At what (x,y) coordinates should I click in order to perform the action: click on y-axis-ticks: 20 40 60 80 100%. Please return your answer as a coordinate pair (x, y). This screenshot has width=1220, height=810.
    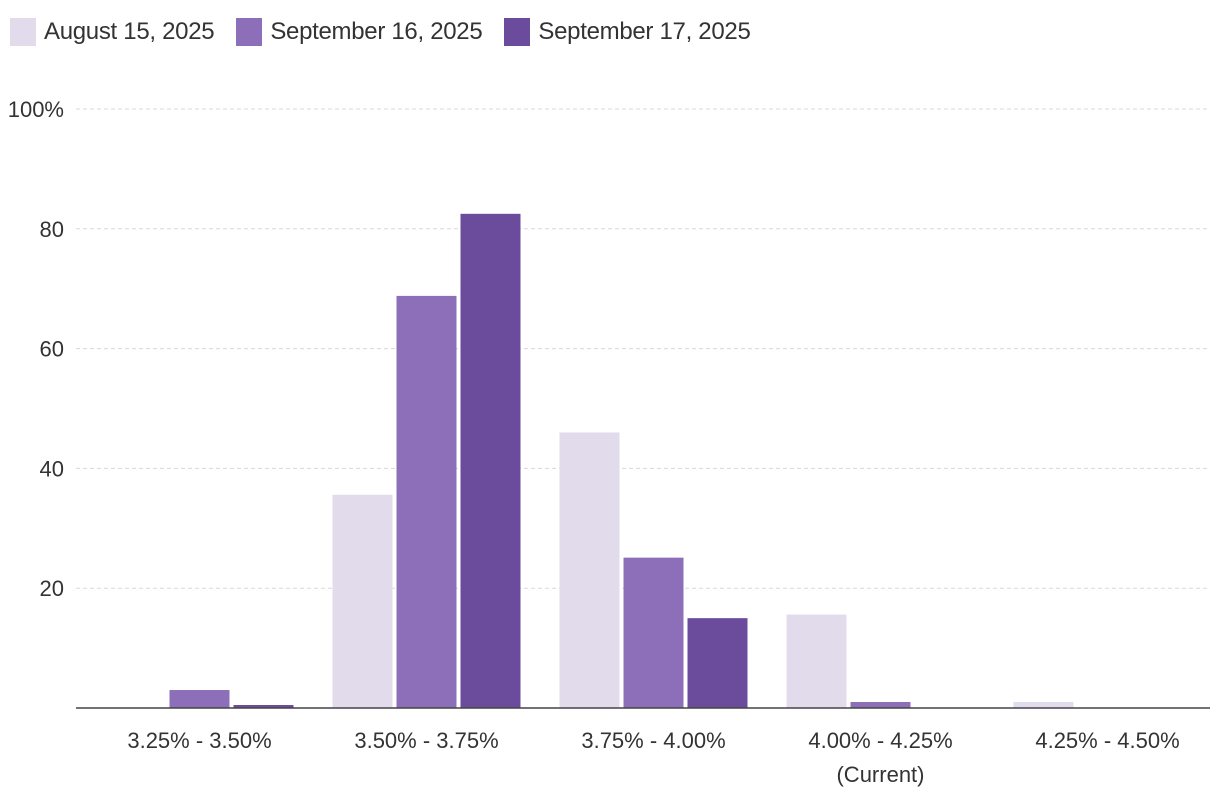
    Looking at the image, I should click on (36, 349).